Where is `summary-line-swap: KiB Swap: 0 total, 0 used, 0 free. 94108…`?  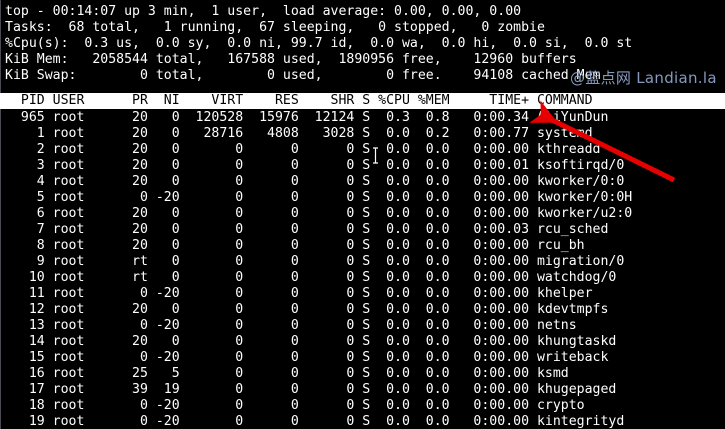 summary-line-swap: KiB Swap: 0 total, 0 used, 0 free. 94108… is located at coordinates (303, 75).